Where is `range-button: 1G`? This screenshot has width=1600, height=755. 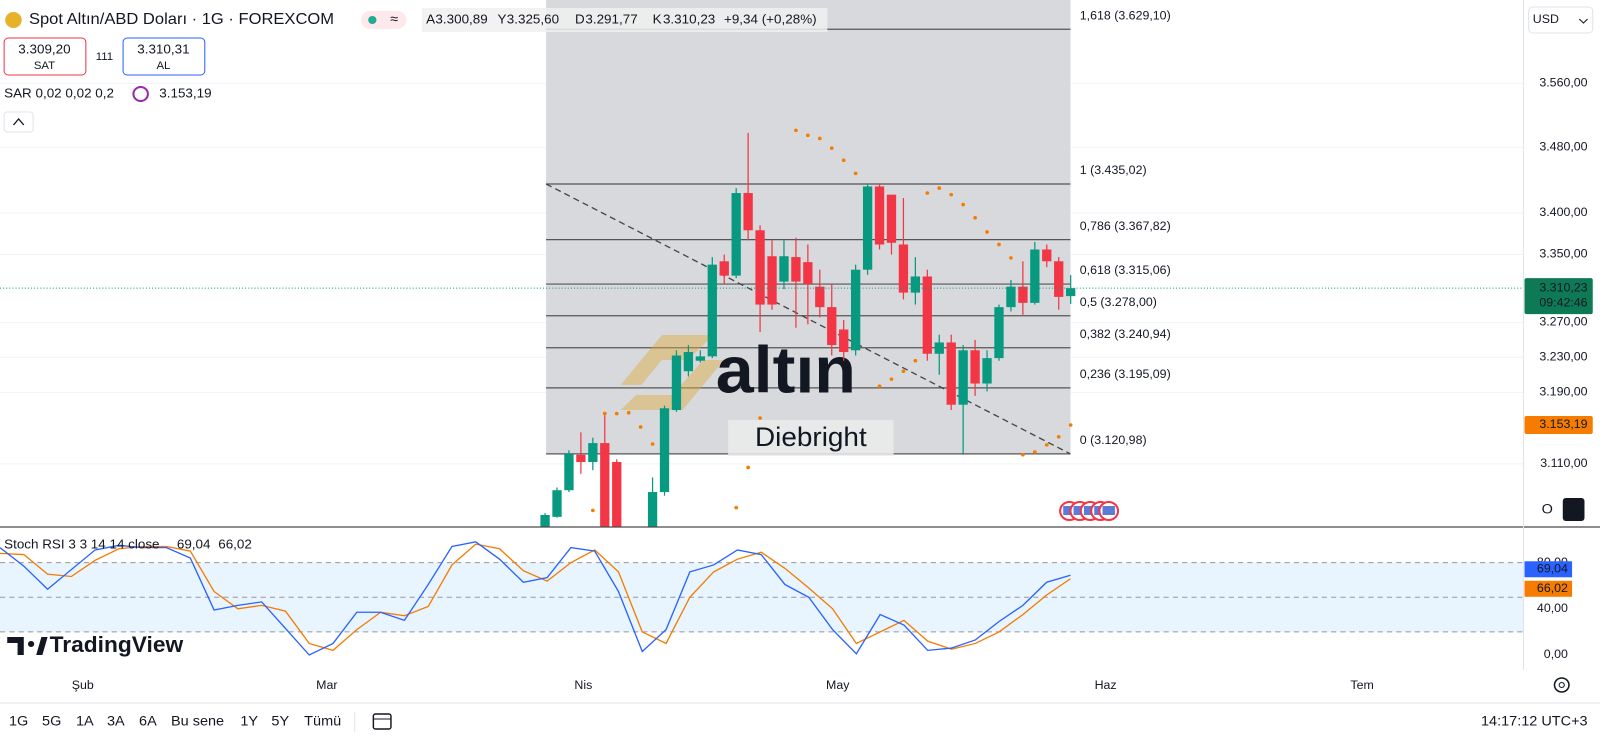
range-button: 1G is located at coordinates (18, 722).